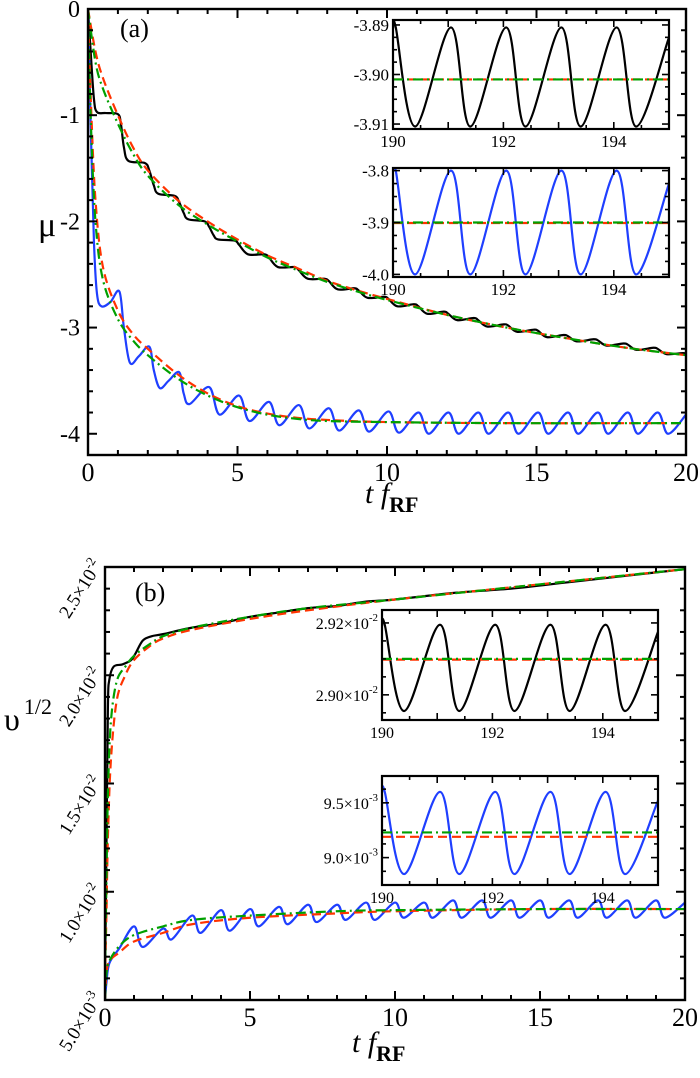 This screenshot has width=700, height=1078. I want to click on y-axis-label-main: μ, so click(47, 225).